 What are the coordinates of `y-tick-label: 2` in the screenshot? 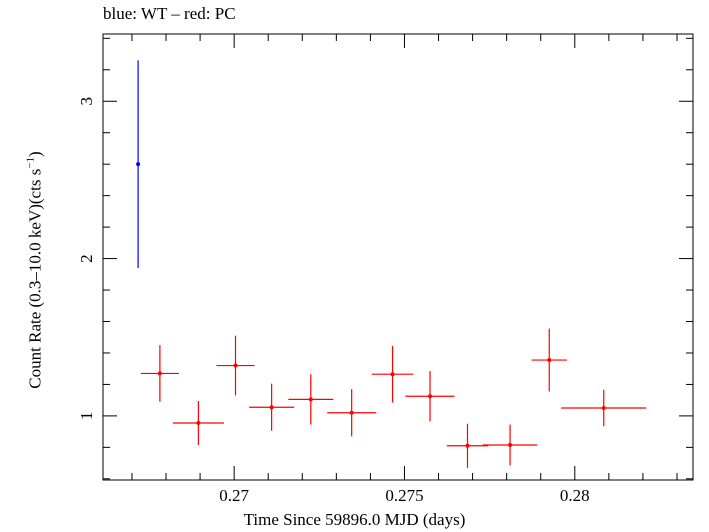 It's located at (86, 258).